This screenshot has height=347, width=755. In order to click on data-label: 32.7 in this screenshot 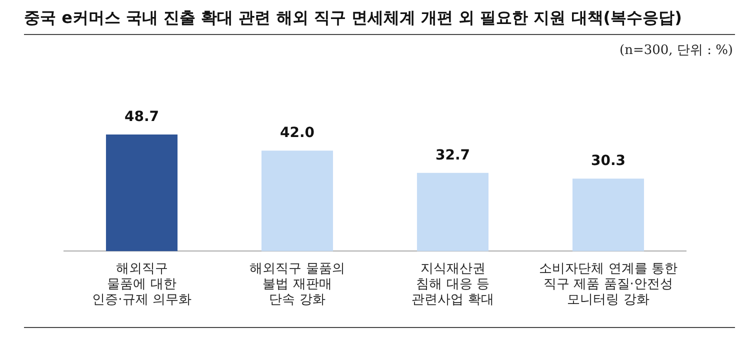, I will do `click(452, 155)`.